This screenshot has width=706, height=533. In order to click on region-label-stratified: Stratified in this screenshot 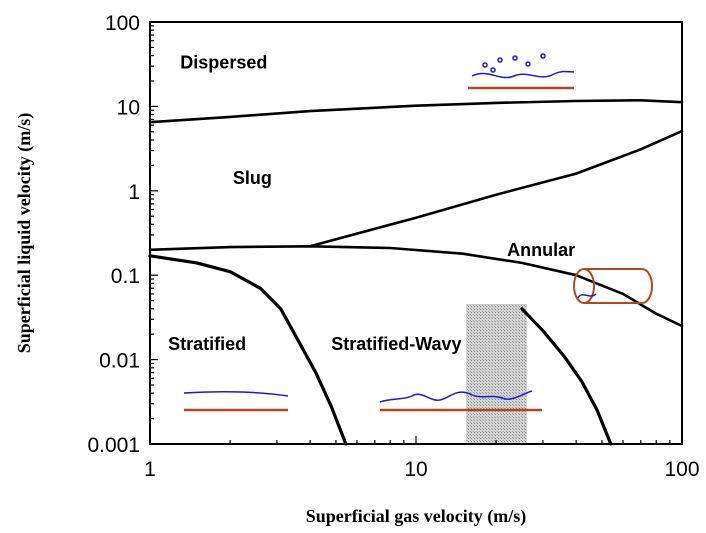, I will do `click(207, 344)`.